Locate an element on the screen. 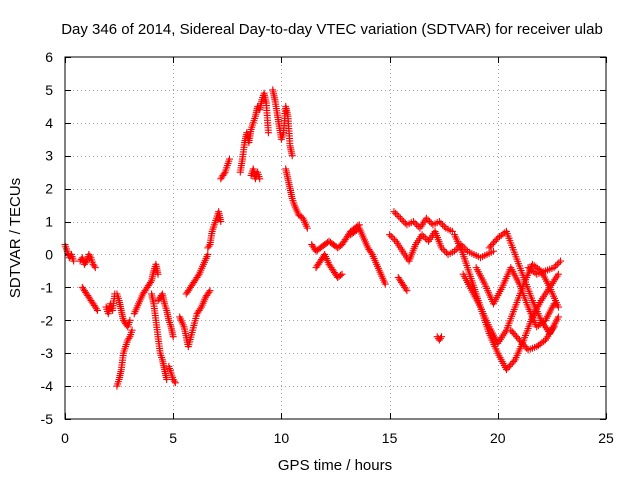 The height and width of the screenshot is (480, 640). x-tick-label: 10 is located at coordinates (282, 438).